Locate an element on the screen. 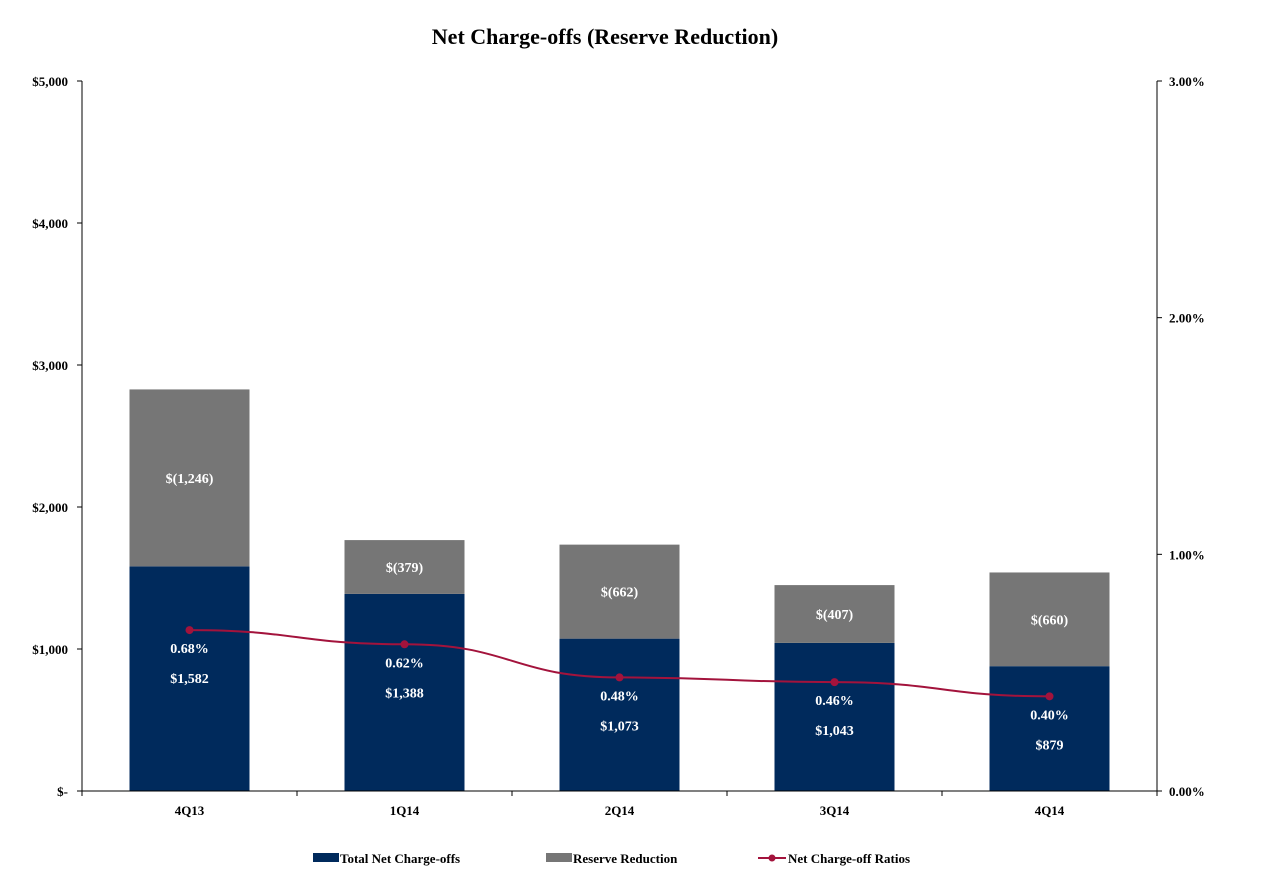 The width and height of the screenshot is (1275, 894). y-right-tick-label: 0.00% is located at coordinates (1187, 791).